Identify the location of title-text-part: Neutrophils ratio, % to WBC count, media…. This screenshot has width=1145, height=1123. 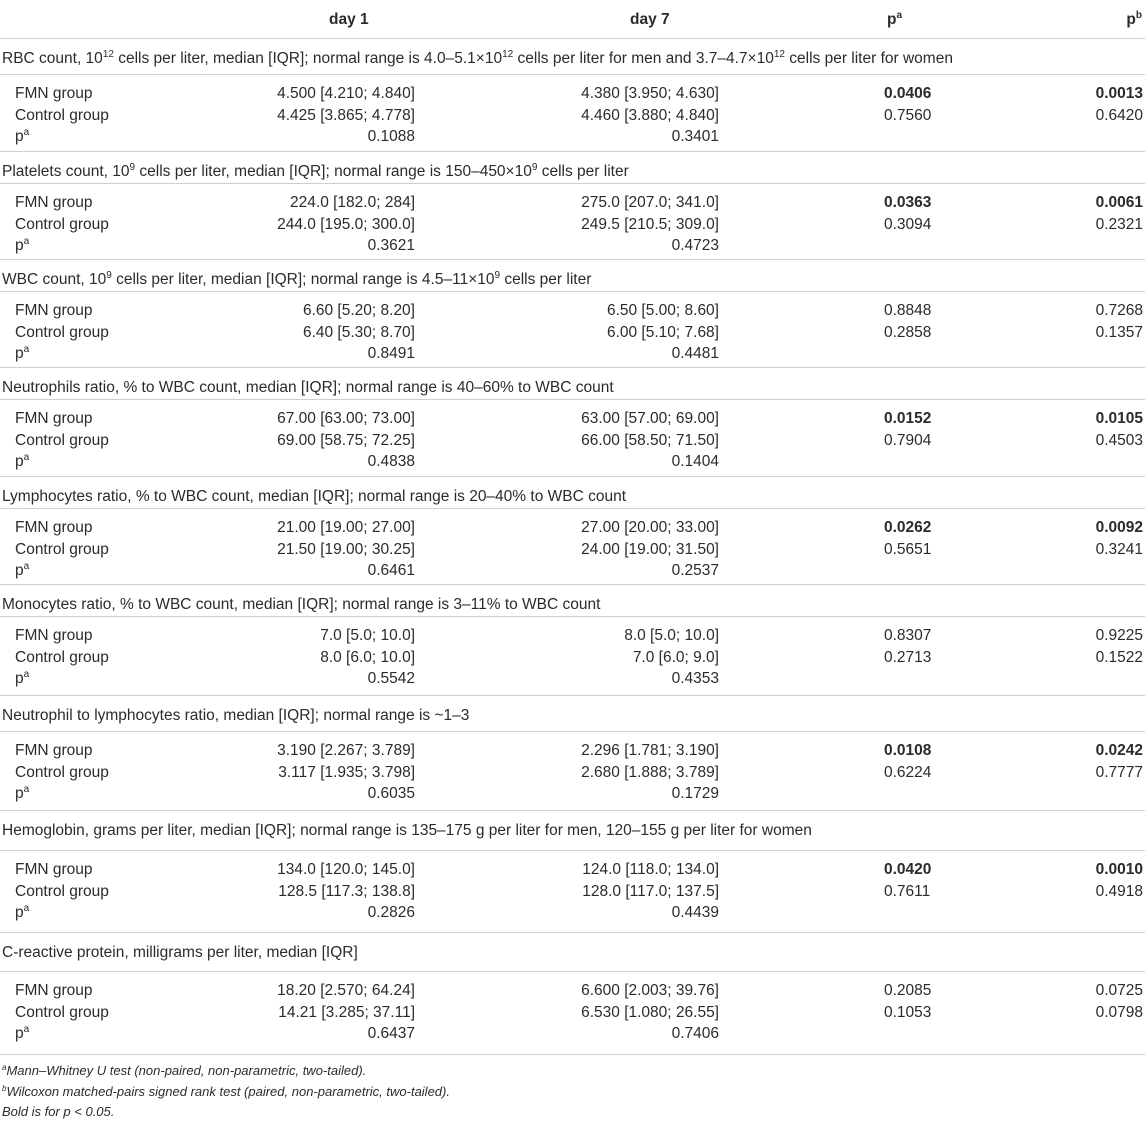
(308, 387).